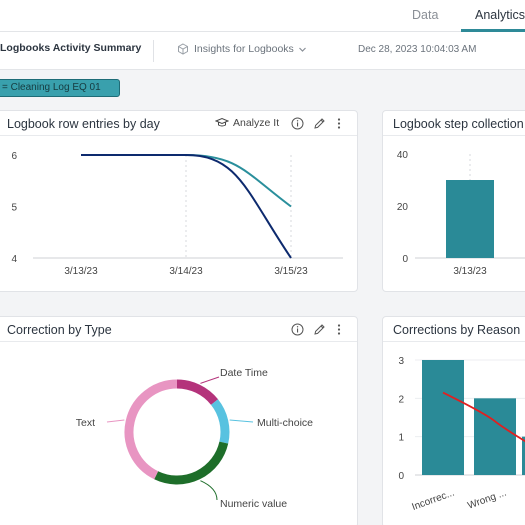 This screenshot has width=525, height=525. What do you see at coordinates (403, 207) in the screenshot?
I see `y-tick-label: 20` at bounding box center [403, 207].